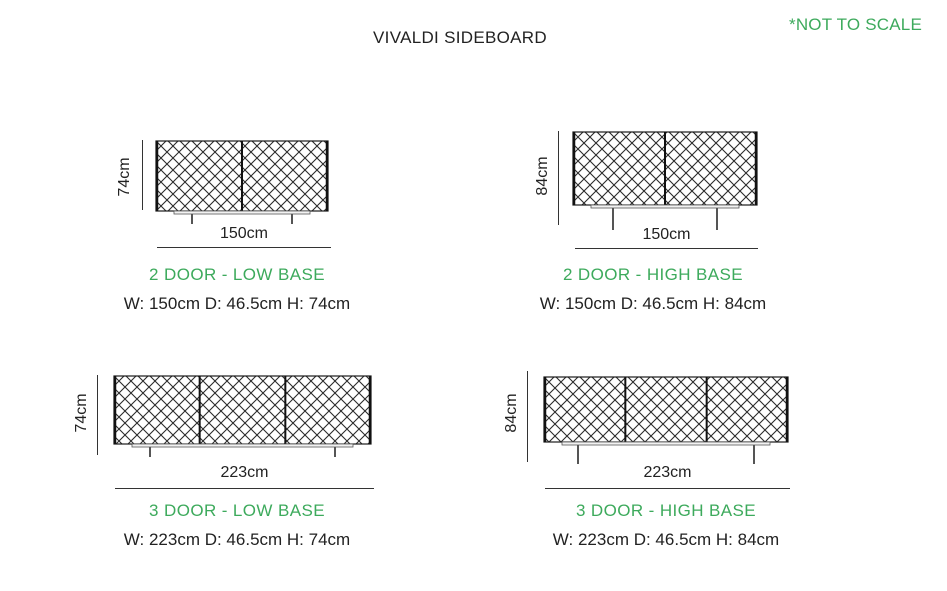 The width and height of the screenshot is (947, 591). I want to click on variant-dimensions: W: 150cm D: 46.5cm H: 74cm, so click(237, 303).